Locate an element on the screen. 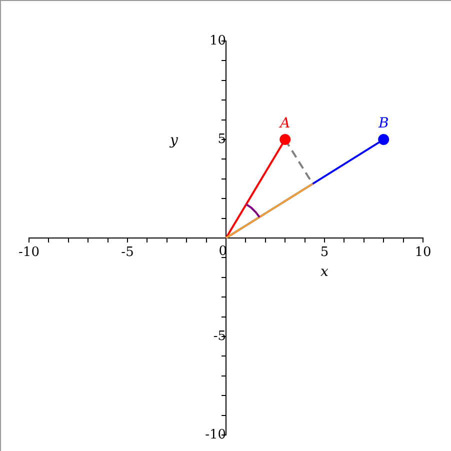 The height and width of the screenshot is (451, 451). y-tick-label: 10 is located at coordinates (217, 40).